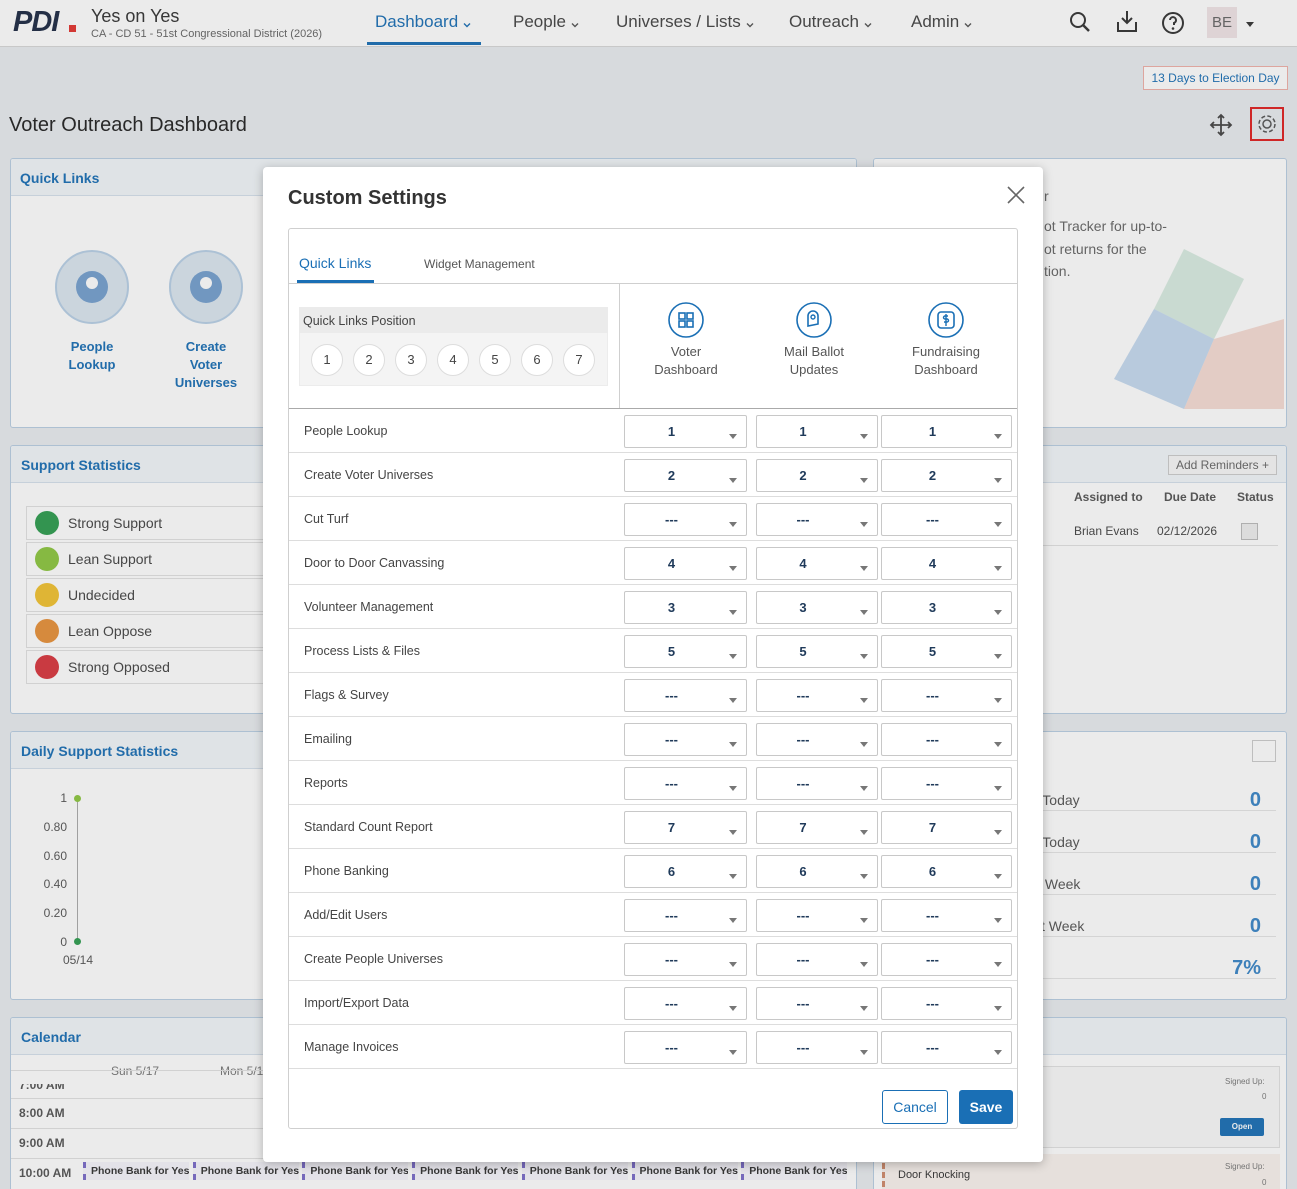  What do you see at coordinates (678, 21) in the screenshot?
I see `nav-item: Universes / Lists` at bounding box center [678, 21].